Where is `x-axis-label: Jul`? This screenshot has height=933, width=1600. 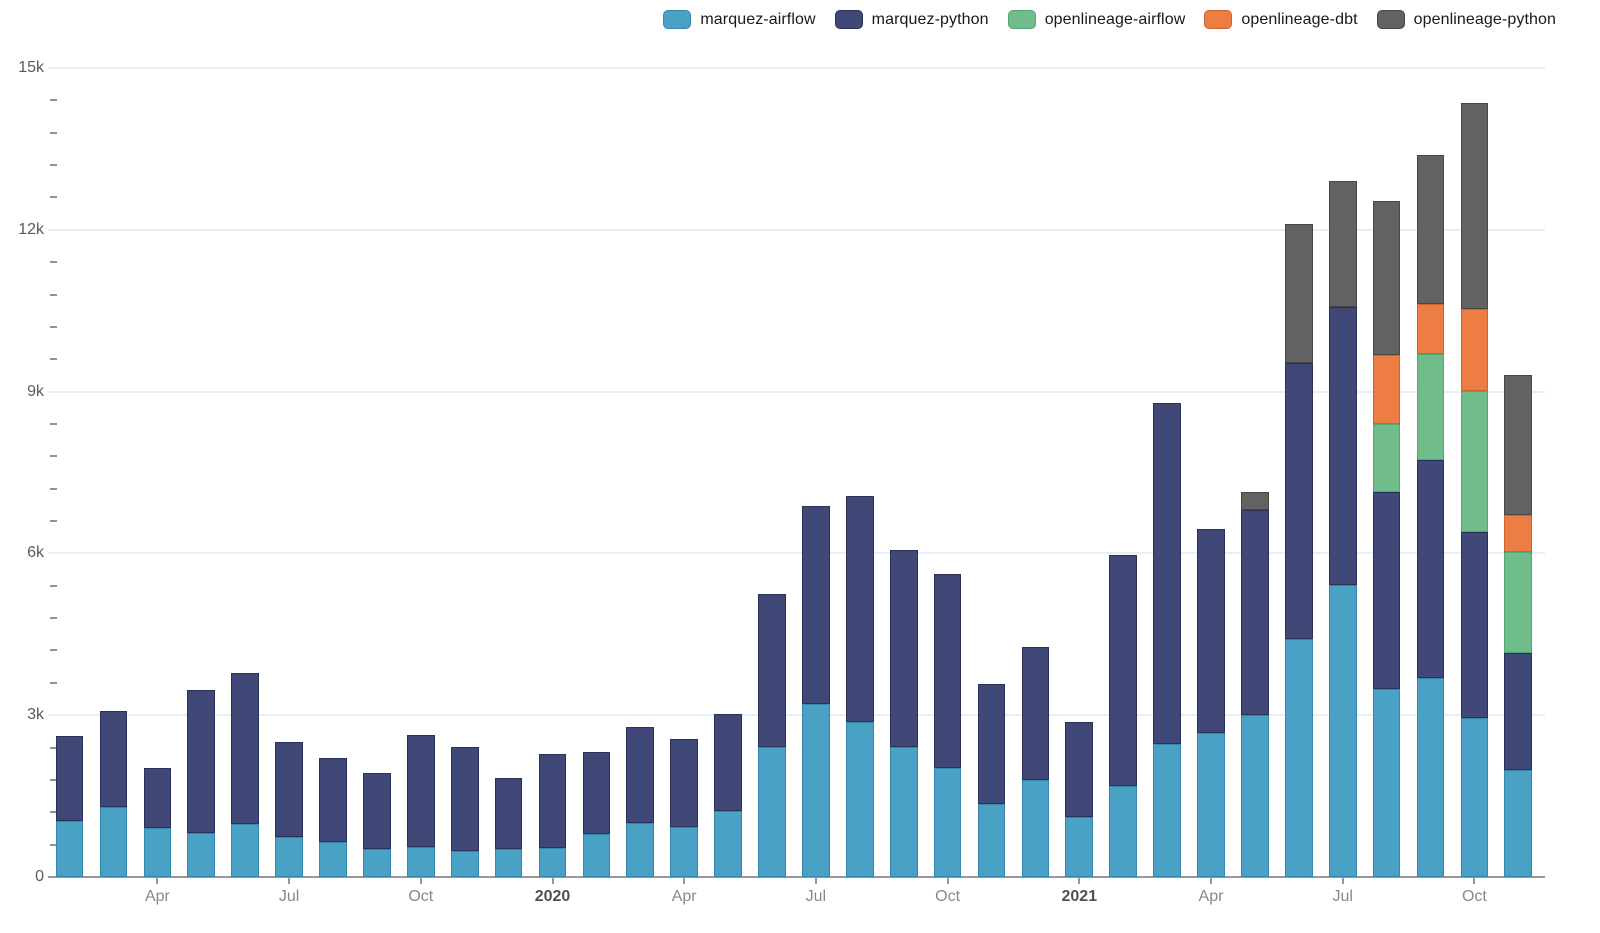
x-axis-label: Jul is located at coordinates (289, 896).